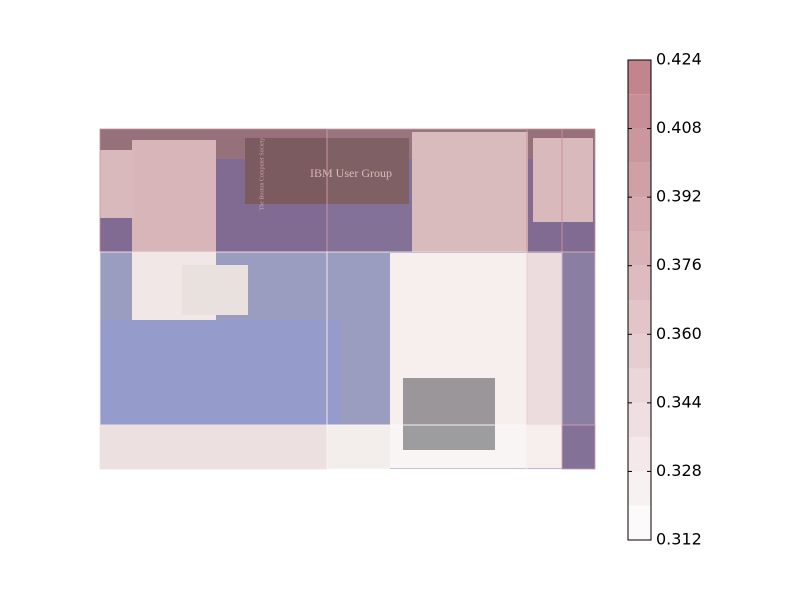 This screenshot has width=800, height=604. What do you see at coordinates (679, 127) in the screenshot?
I see `colorbar-tick-label: 0.408` at bounding box center [679, 127].